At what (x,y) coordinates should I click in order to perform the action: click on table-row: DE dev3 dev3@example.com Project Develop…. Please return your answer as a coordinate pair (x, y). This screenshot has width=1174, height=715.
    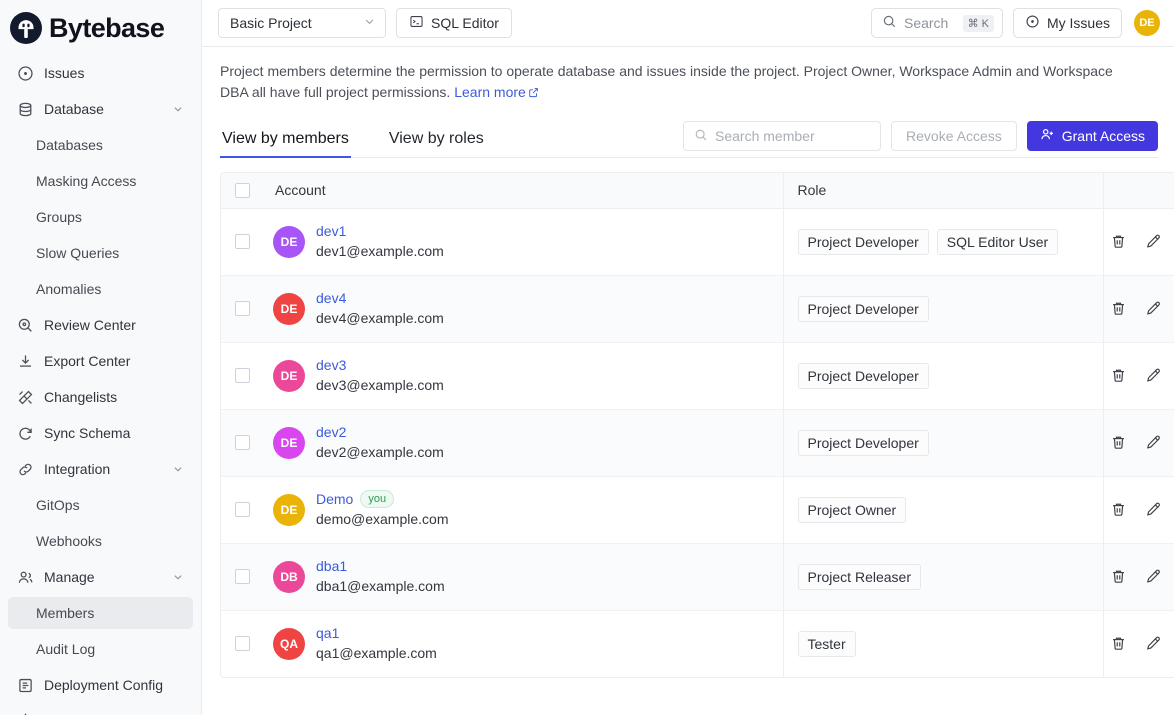
    Looking at the image, I should click on (697, 375).